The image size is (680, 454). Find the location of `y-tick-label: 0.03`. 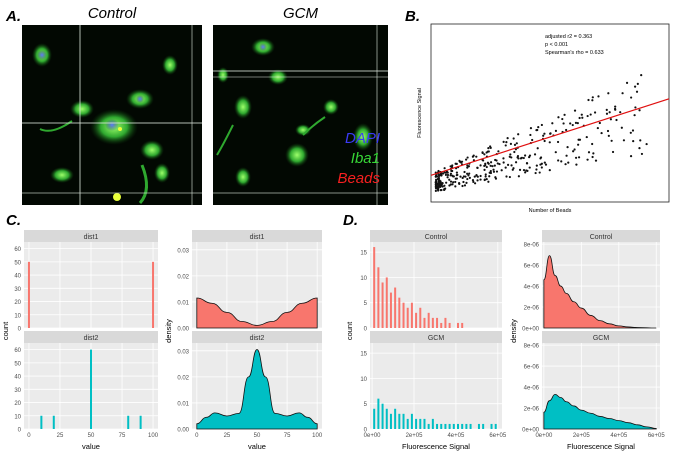

y-tick-label: 0.03 is located at coordinates (183, 251).